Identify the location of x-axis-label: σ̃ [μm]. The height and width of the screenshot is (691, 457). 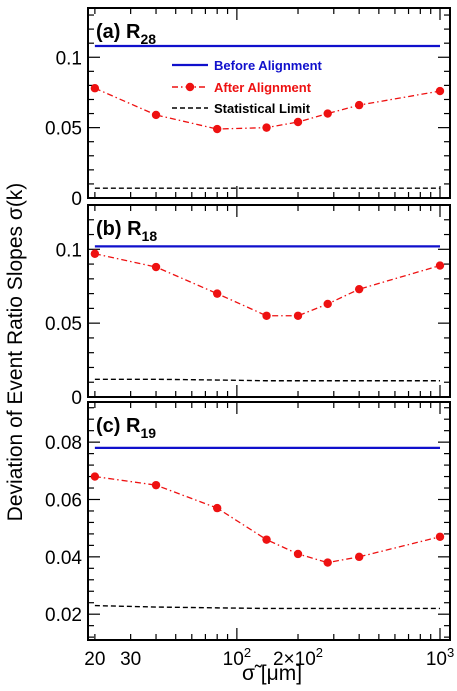
(272, 673).